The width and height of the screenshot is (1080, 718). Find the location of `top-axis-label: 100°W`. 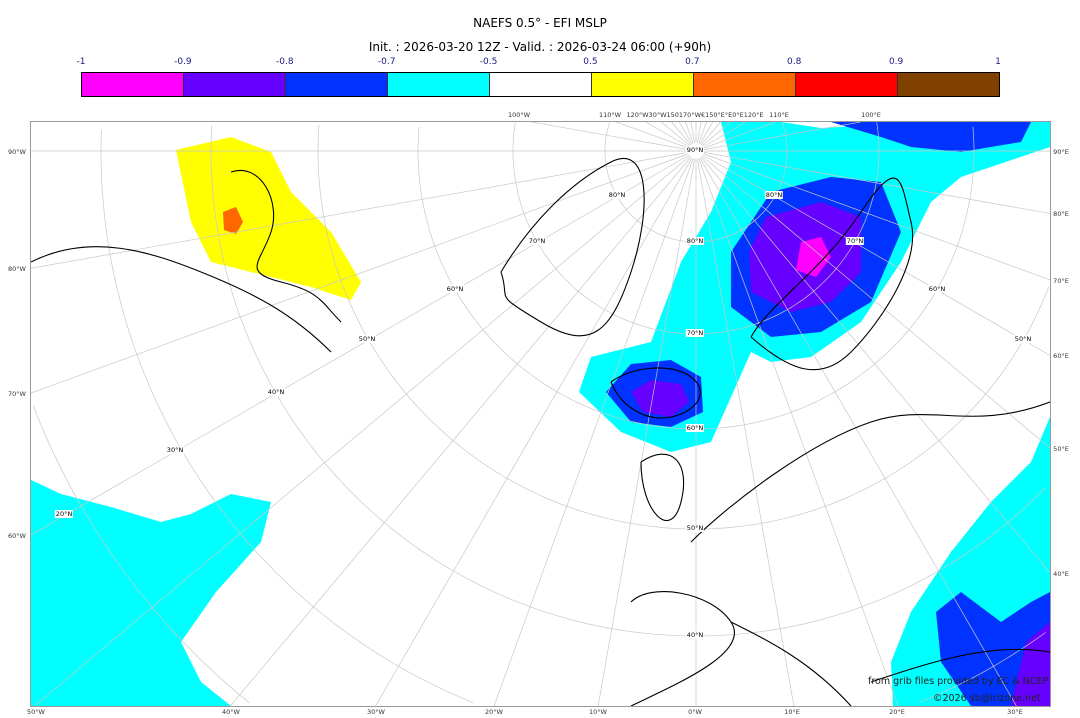

top-axis-label: 100°W is located at coordinates (519, 115).